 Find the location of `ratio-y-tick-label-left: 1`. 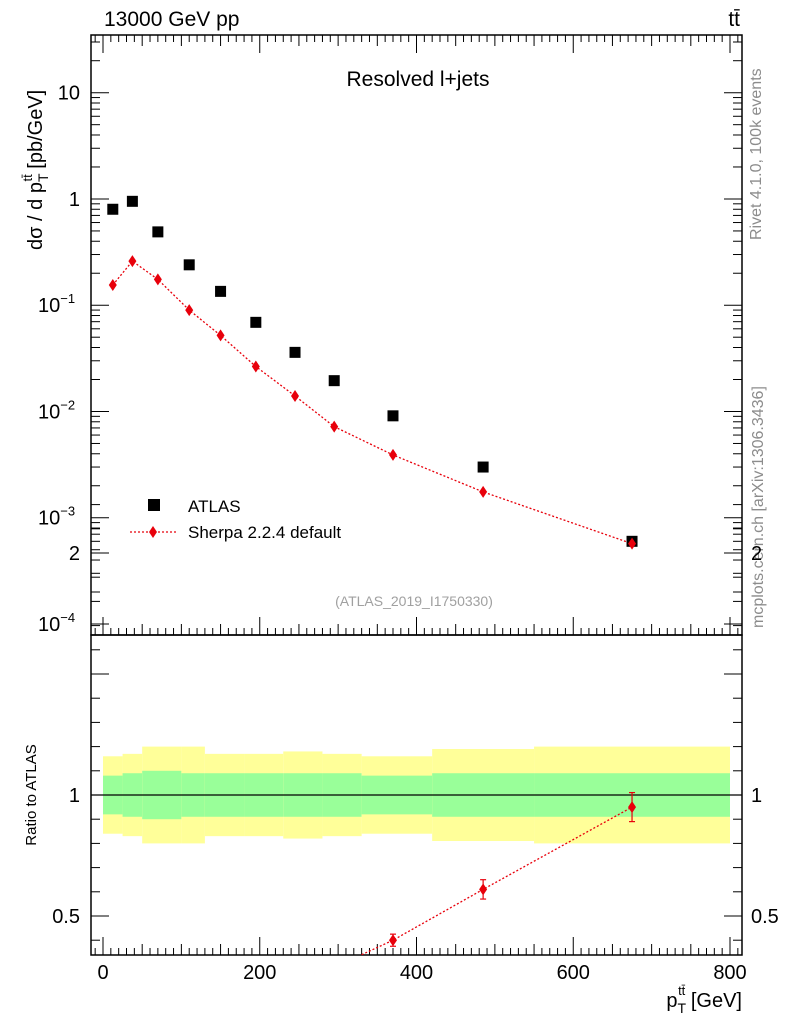

ratio-y-tick-label-left: 1 is located at coordinates (74, 796).